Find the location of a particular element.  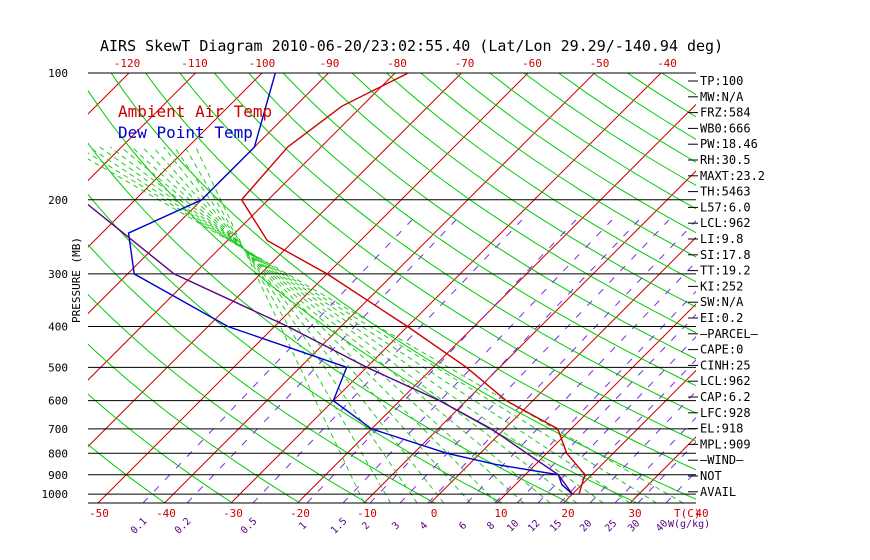

mixing-ratio-label: 30 is located at coordinates (634, 526).